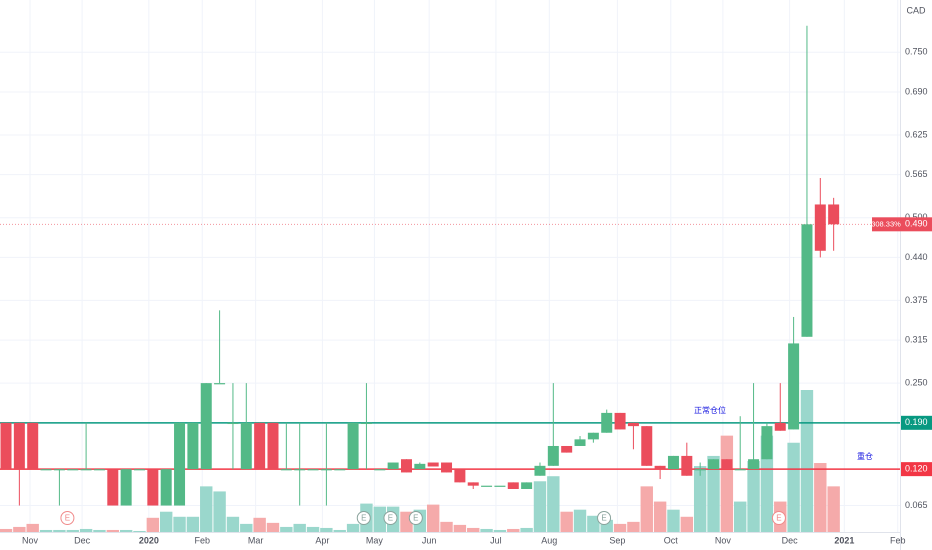 This screenshot has height=550, width=932. What do you see at coordinates (322, 540) in the screenshot?
I see `x-tick-label: Apr` at bounding box center [322, 540].